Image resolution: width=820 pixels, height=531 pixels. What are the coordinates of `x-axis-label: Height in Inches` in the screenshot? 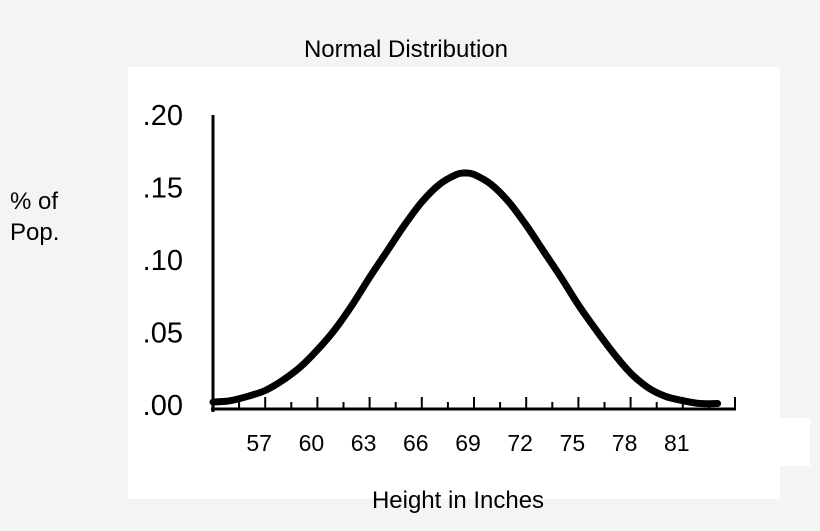 It's located at (458, 500).